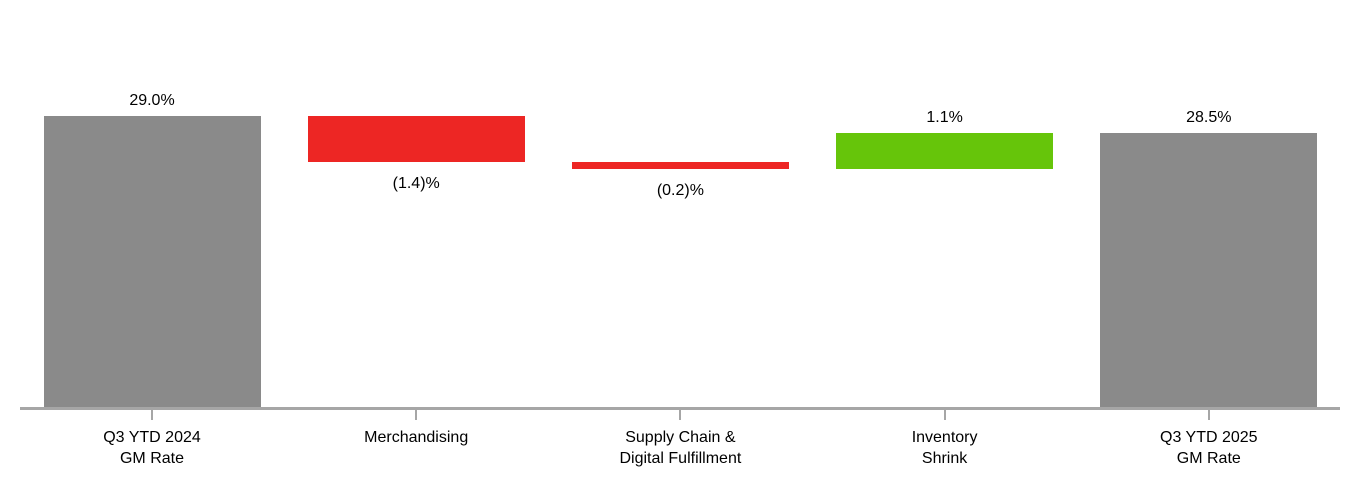 The image size is (1360, 480). Describe the element at coordinates (1209, 269) in the screenshot. I see `bar-q3-ytd-2025-gm-rate` at that location.